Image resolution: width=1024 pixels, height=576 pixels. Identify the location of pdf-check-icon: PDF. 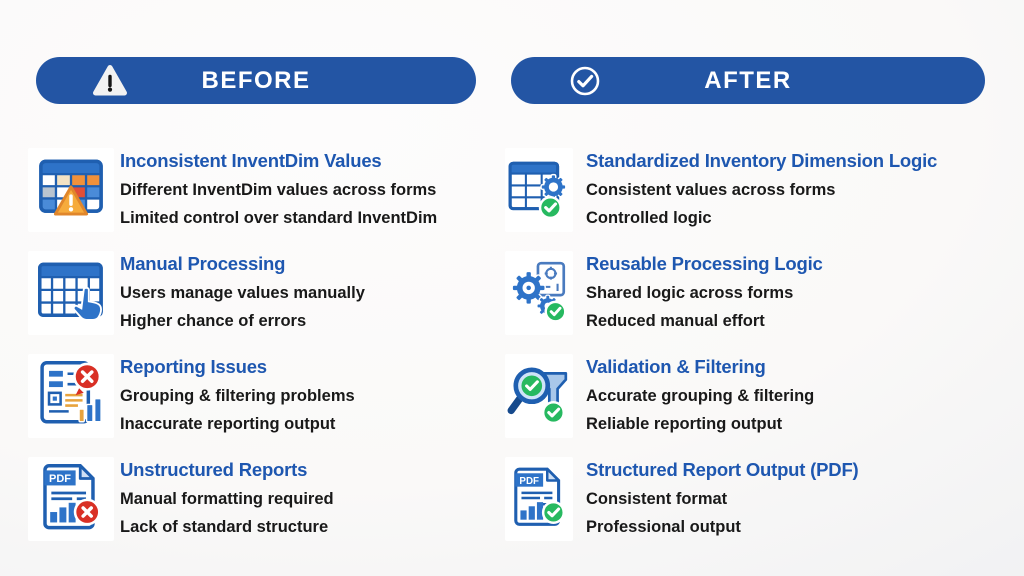
(539, 499).